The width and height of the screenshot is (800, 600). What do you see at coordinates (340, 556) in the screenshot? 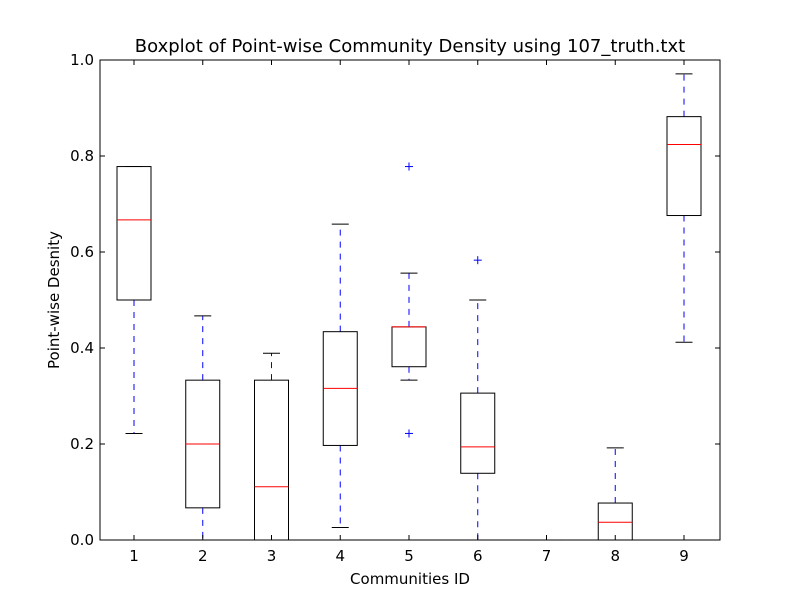
I see `x-tick-label: 4` at bounding box center [340, 556].